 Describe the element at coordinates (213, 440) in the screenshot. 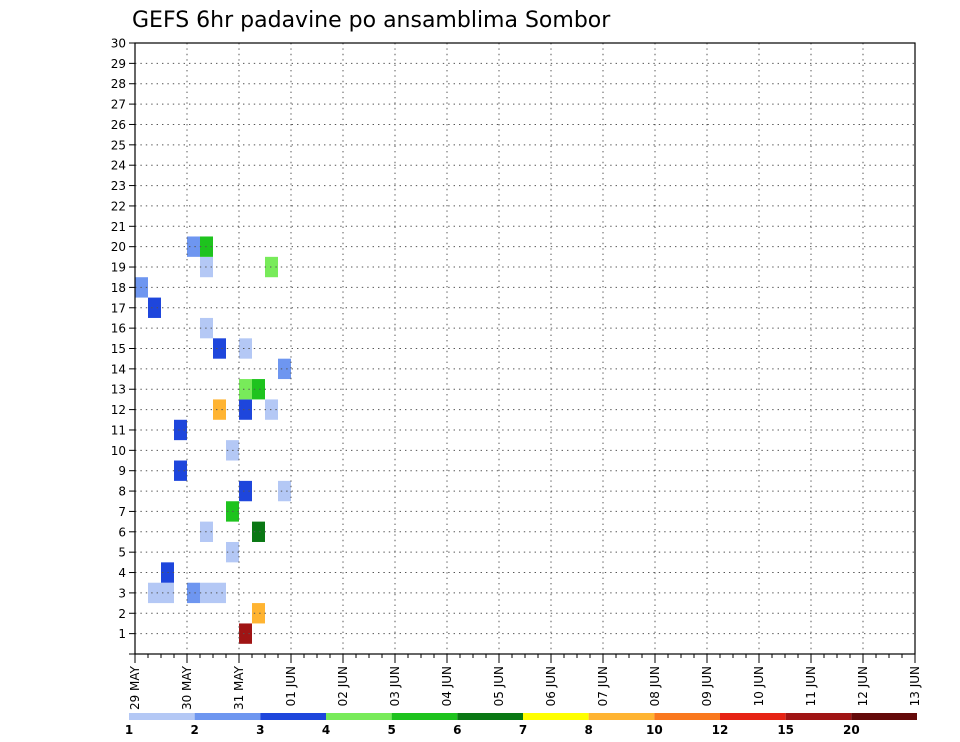

I see `data-cells` at that location.